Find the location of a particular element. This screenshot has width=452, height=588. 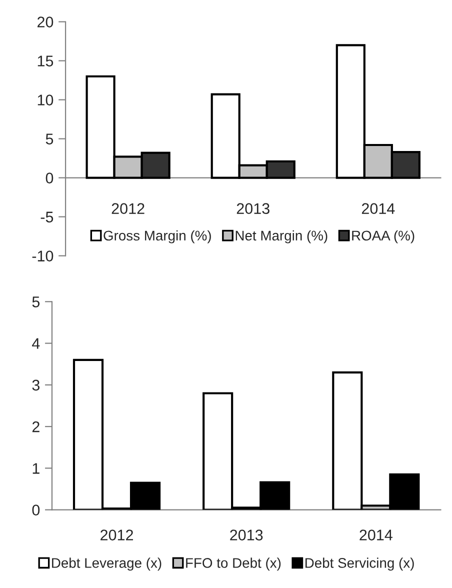

legend-label: Debt Leverage (x) is located at coordinates (107, 564).